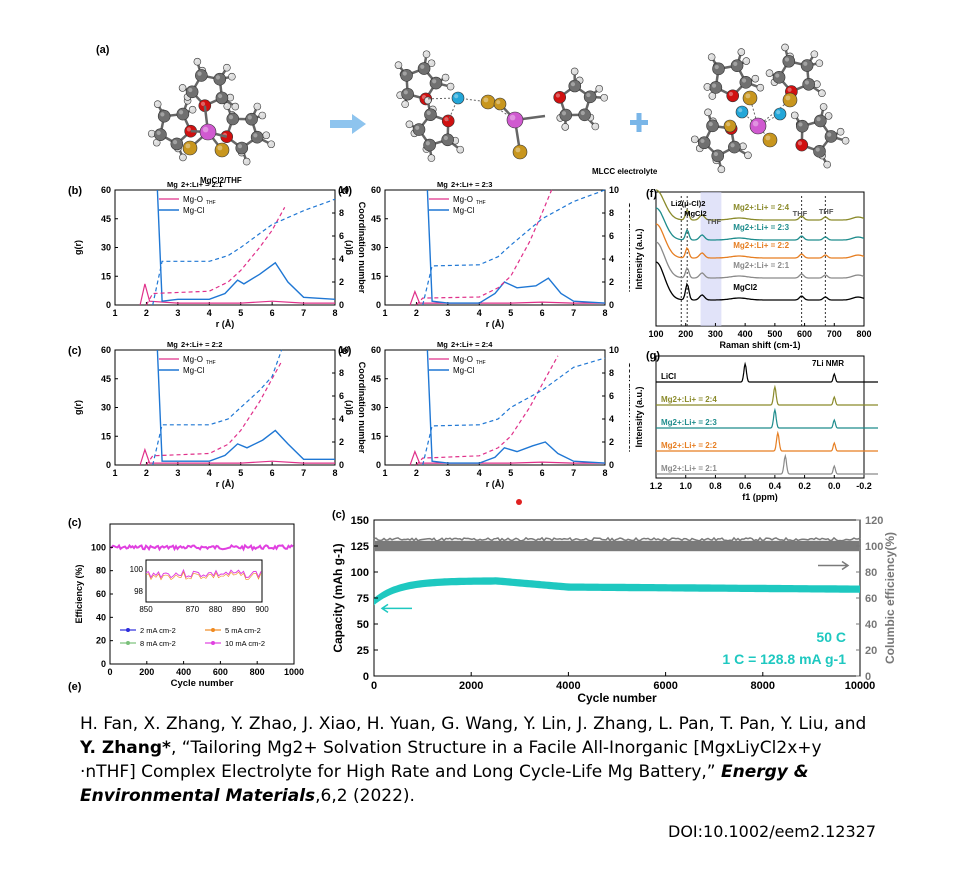  I want to click on left-arrow-icon, so click(396, 608).